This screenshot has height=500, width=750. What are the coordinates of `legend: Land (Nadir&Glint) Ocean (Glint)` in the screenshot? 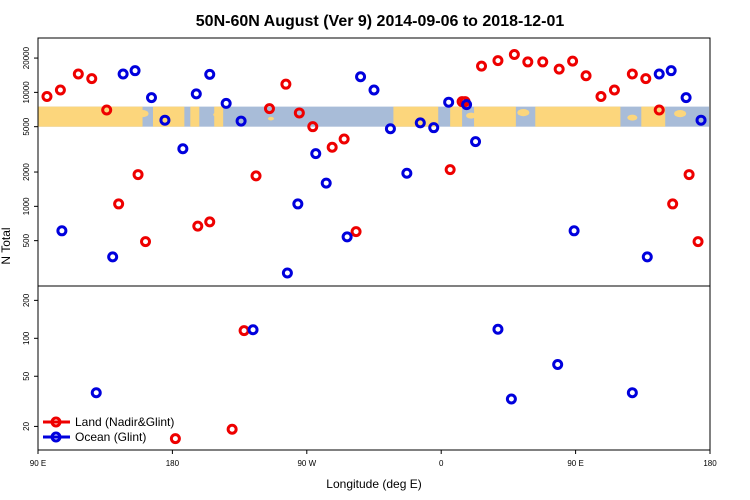 It's located at (108, 429).